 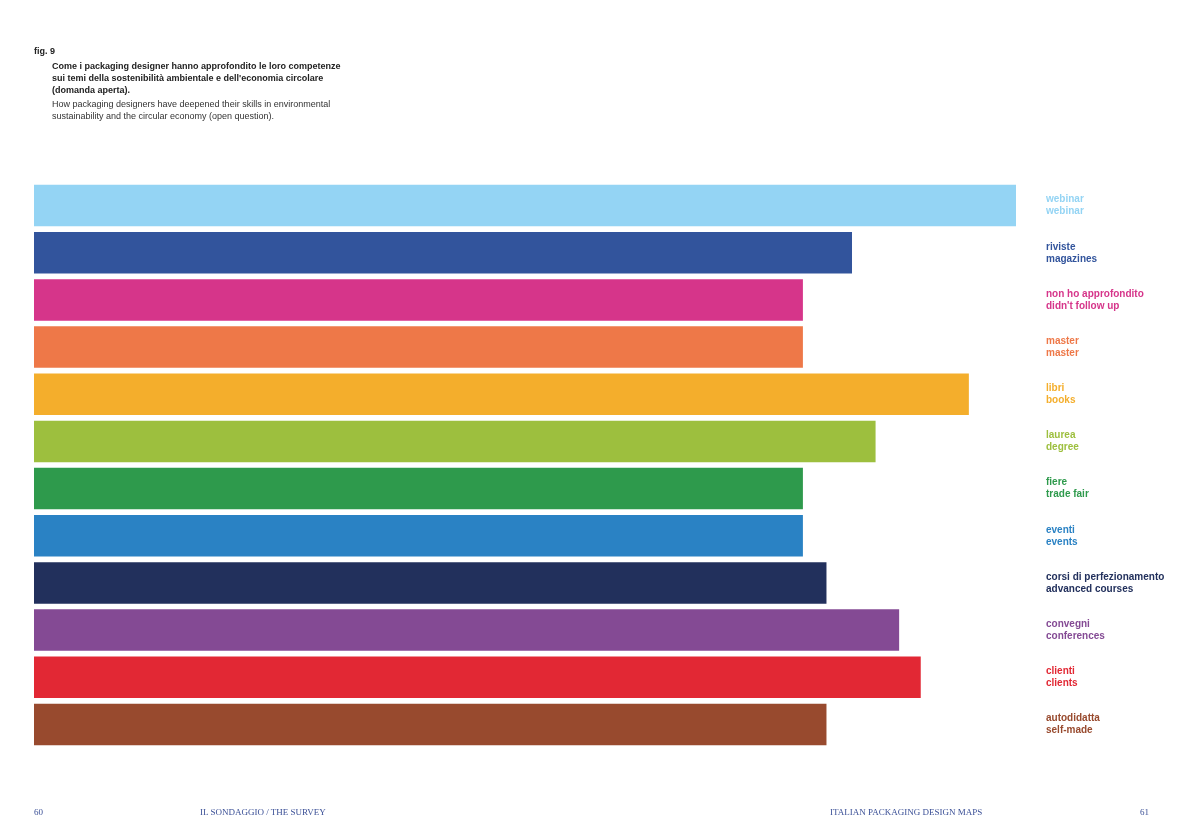 I want to click on y-tick-label: clienti clients, so click(x=1062, y=676).